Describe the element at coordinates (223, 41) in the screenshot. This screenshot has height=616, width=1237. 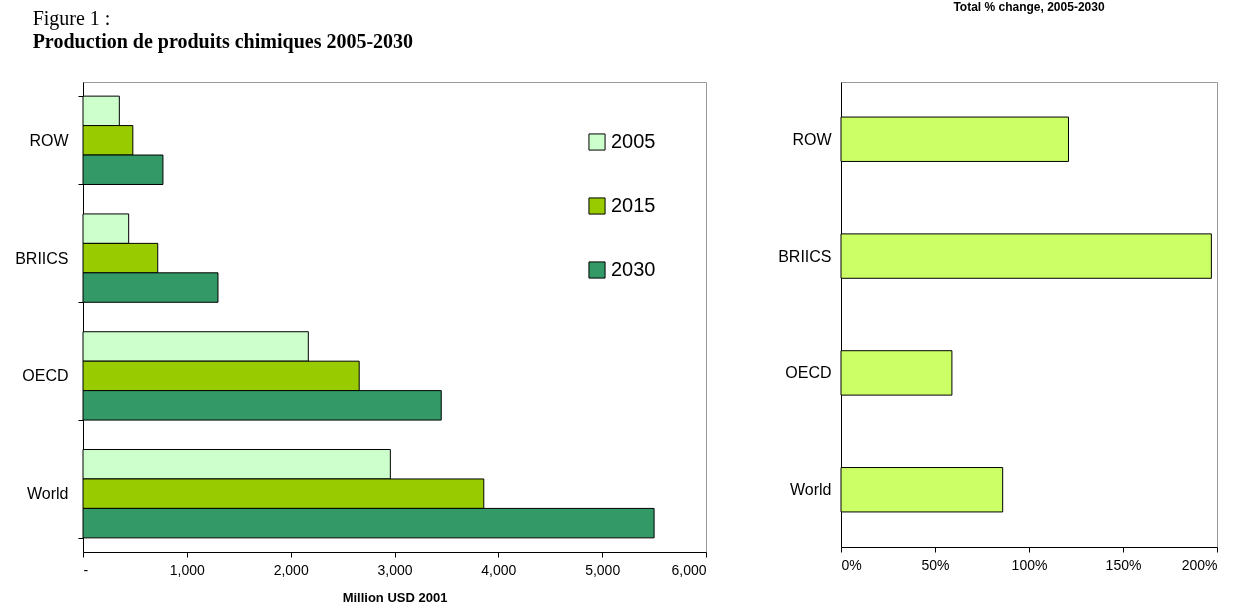
I see `chart-subtitle: Production de produits chimiques 2005-2030` at that location.